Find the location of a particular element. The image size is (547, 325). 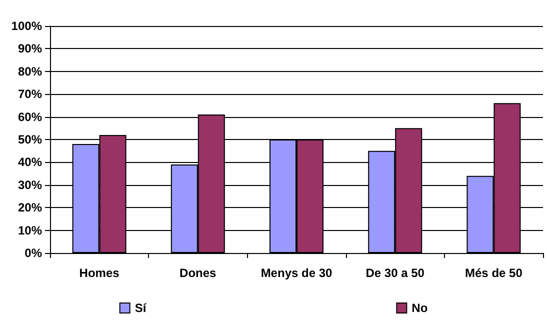

x-tick-label: Homes is located at coordinates (99, 273).